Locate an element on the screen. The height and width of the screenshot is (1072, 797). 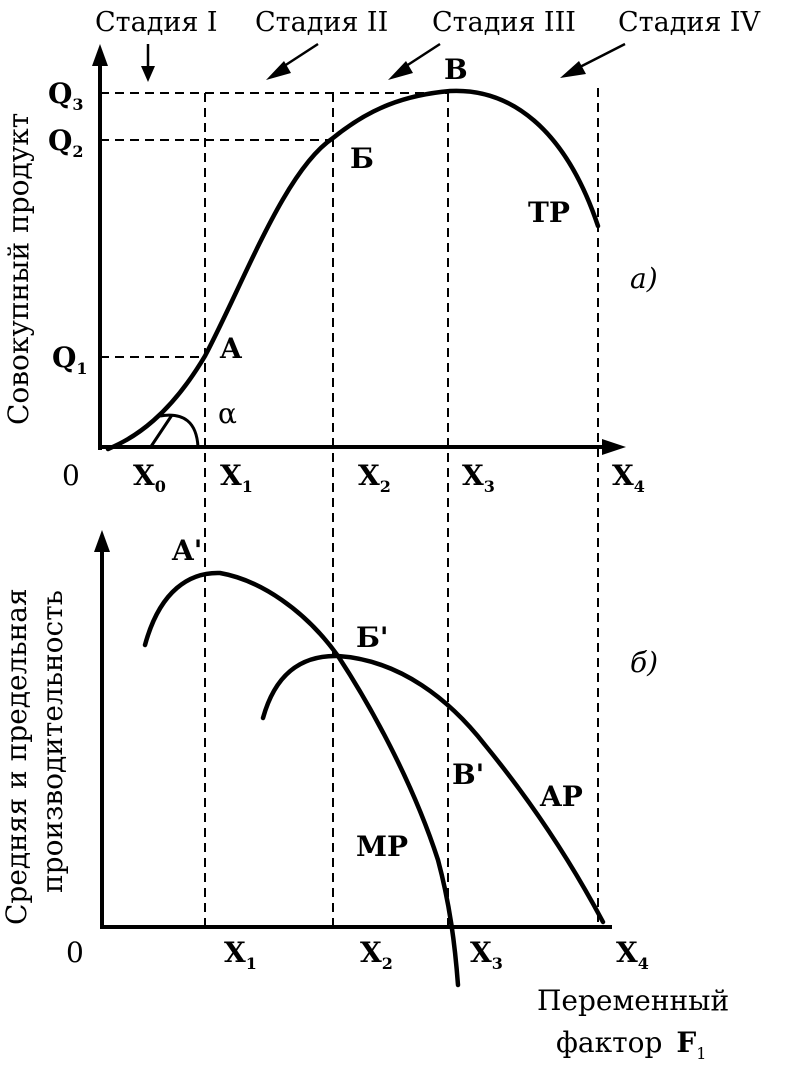
top-origin-label: 0 is located at coordinates (71, 475).